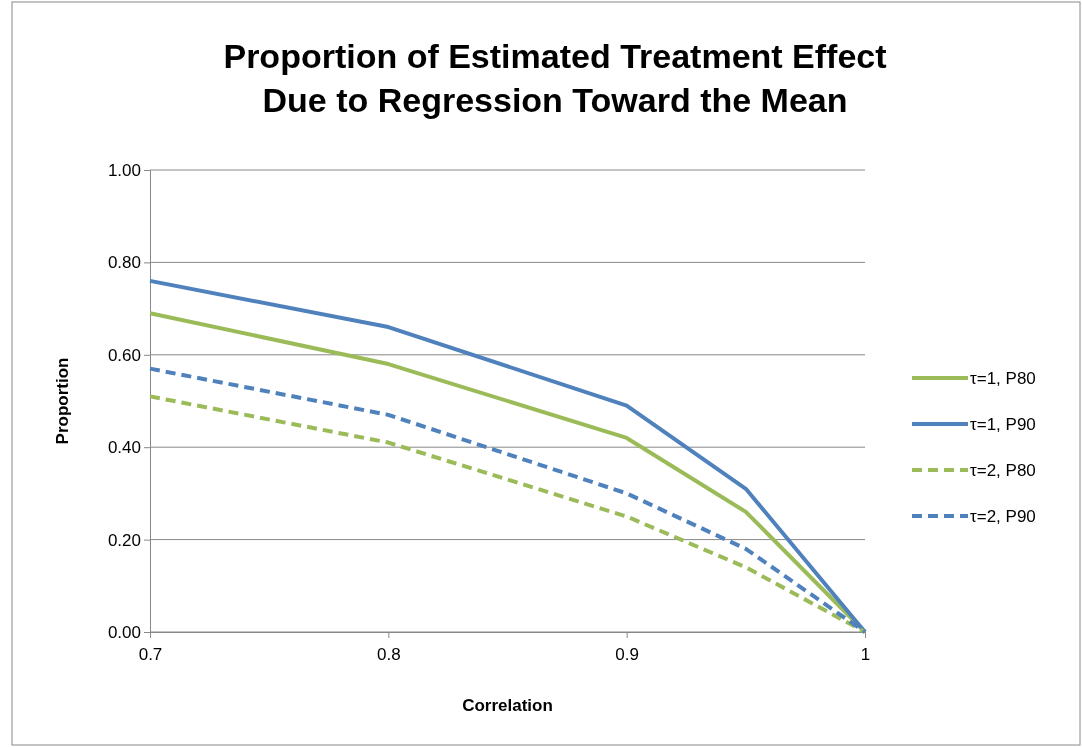 The height and width of the screenshot is (747, 1082). I want to click on x-tick-label: 0.8, so click(389, 654).